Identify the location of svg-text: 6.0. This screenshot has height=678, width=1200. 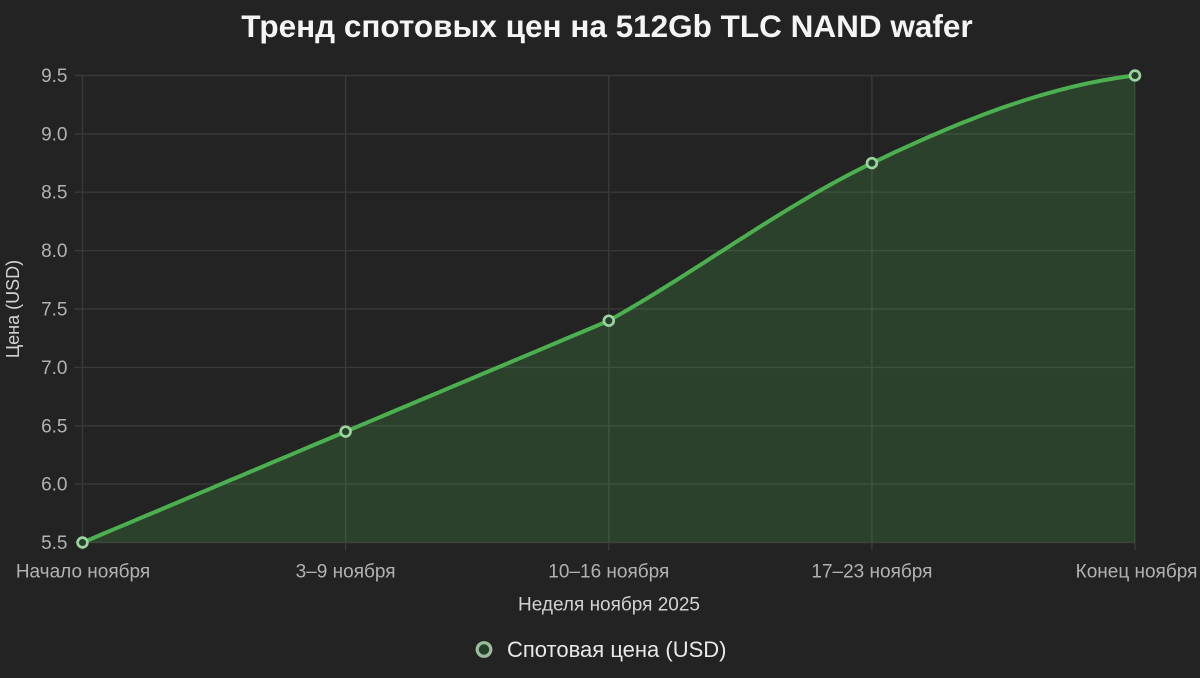
(54, 485).